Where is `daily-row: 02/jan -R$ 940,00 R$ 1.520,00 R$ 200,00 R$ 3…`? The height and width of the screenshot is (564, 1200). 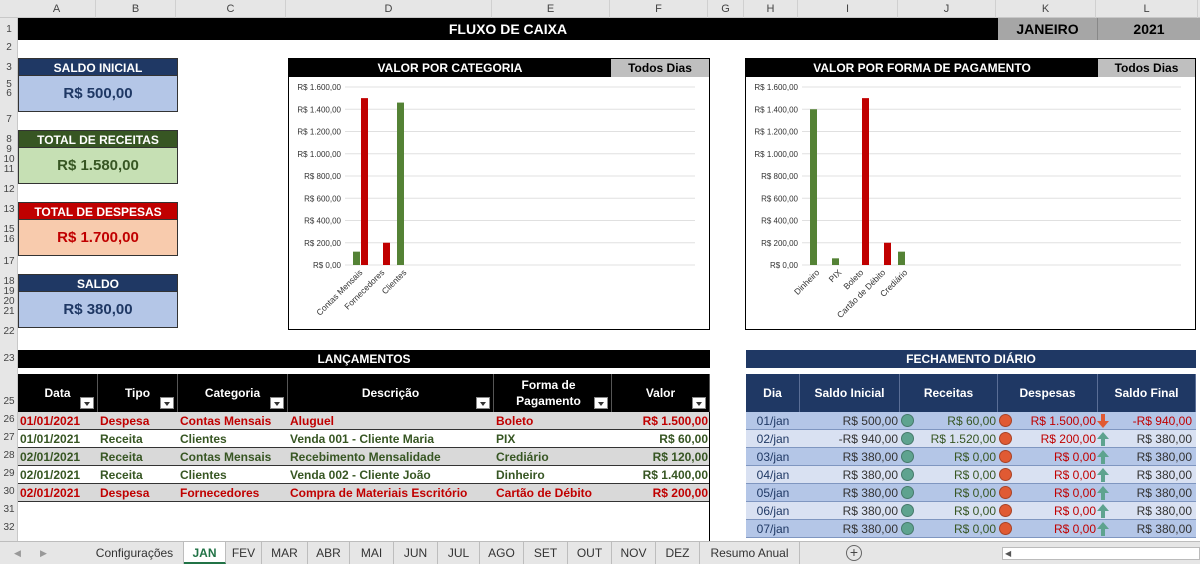
daily-row: 02/jan -R$ 940,00 R$ 1.520,00 R$ 200,00 R$ 3… is located at coordinates (971, 439).